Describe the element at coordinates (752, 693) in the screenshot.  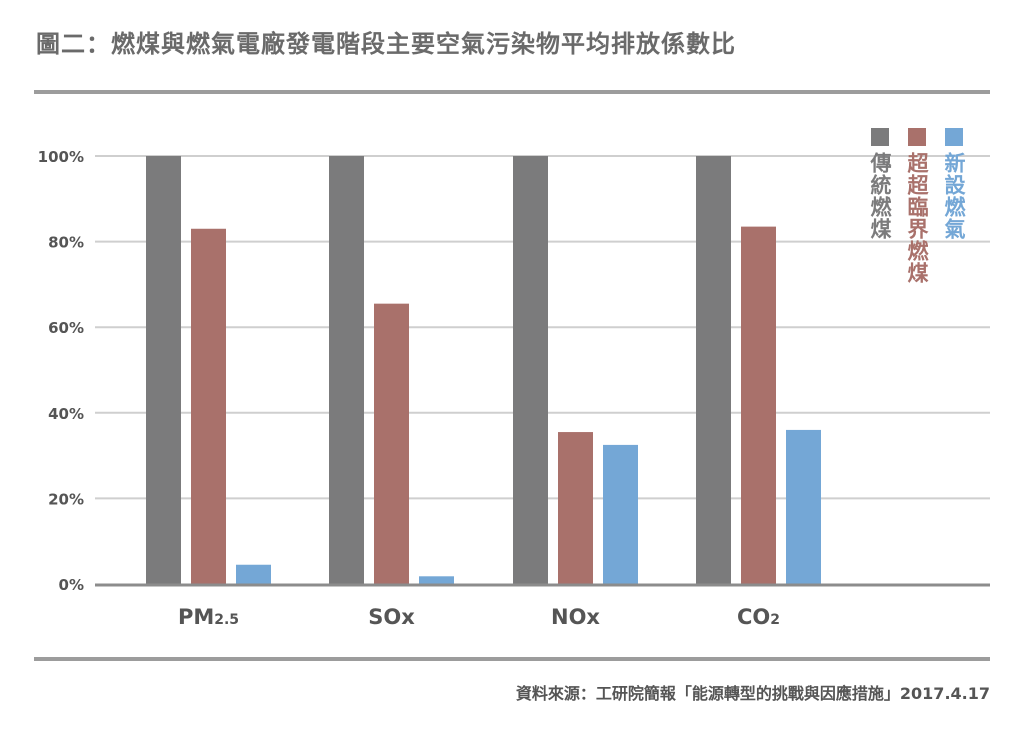
I see `source-note: 資料來源：工研院簡報「能源轉型的挑戰與因應措施」2017.4.17` at that location.